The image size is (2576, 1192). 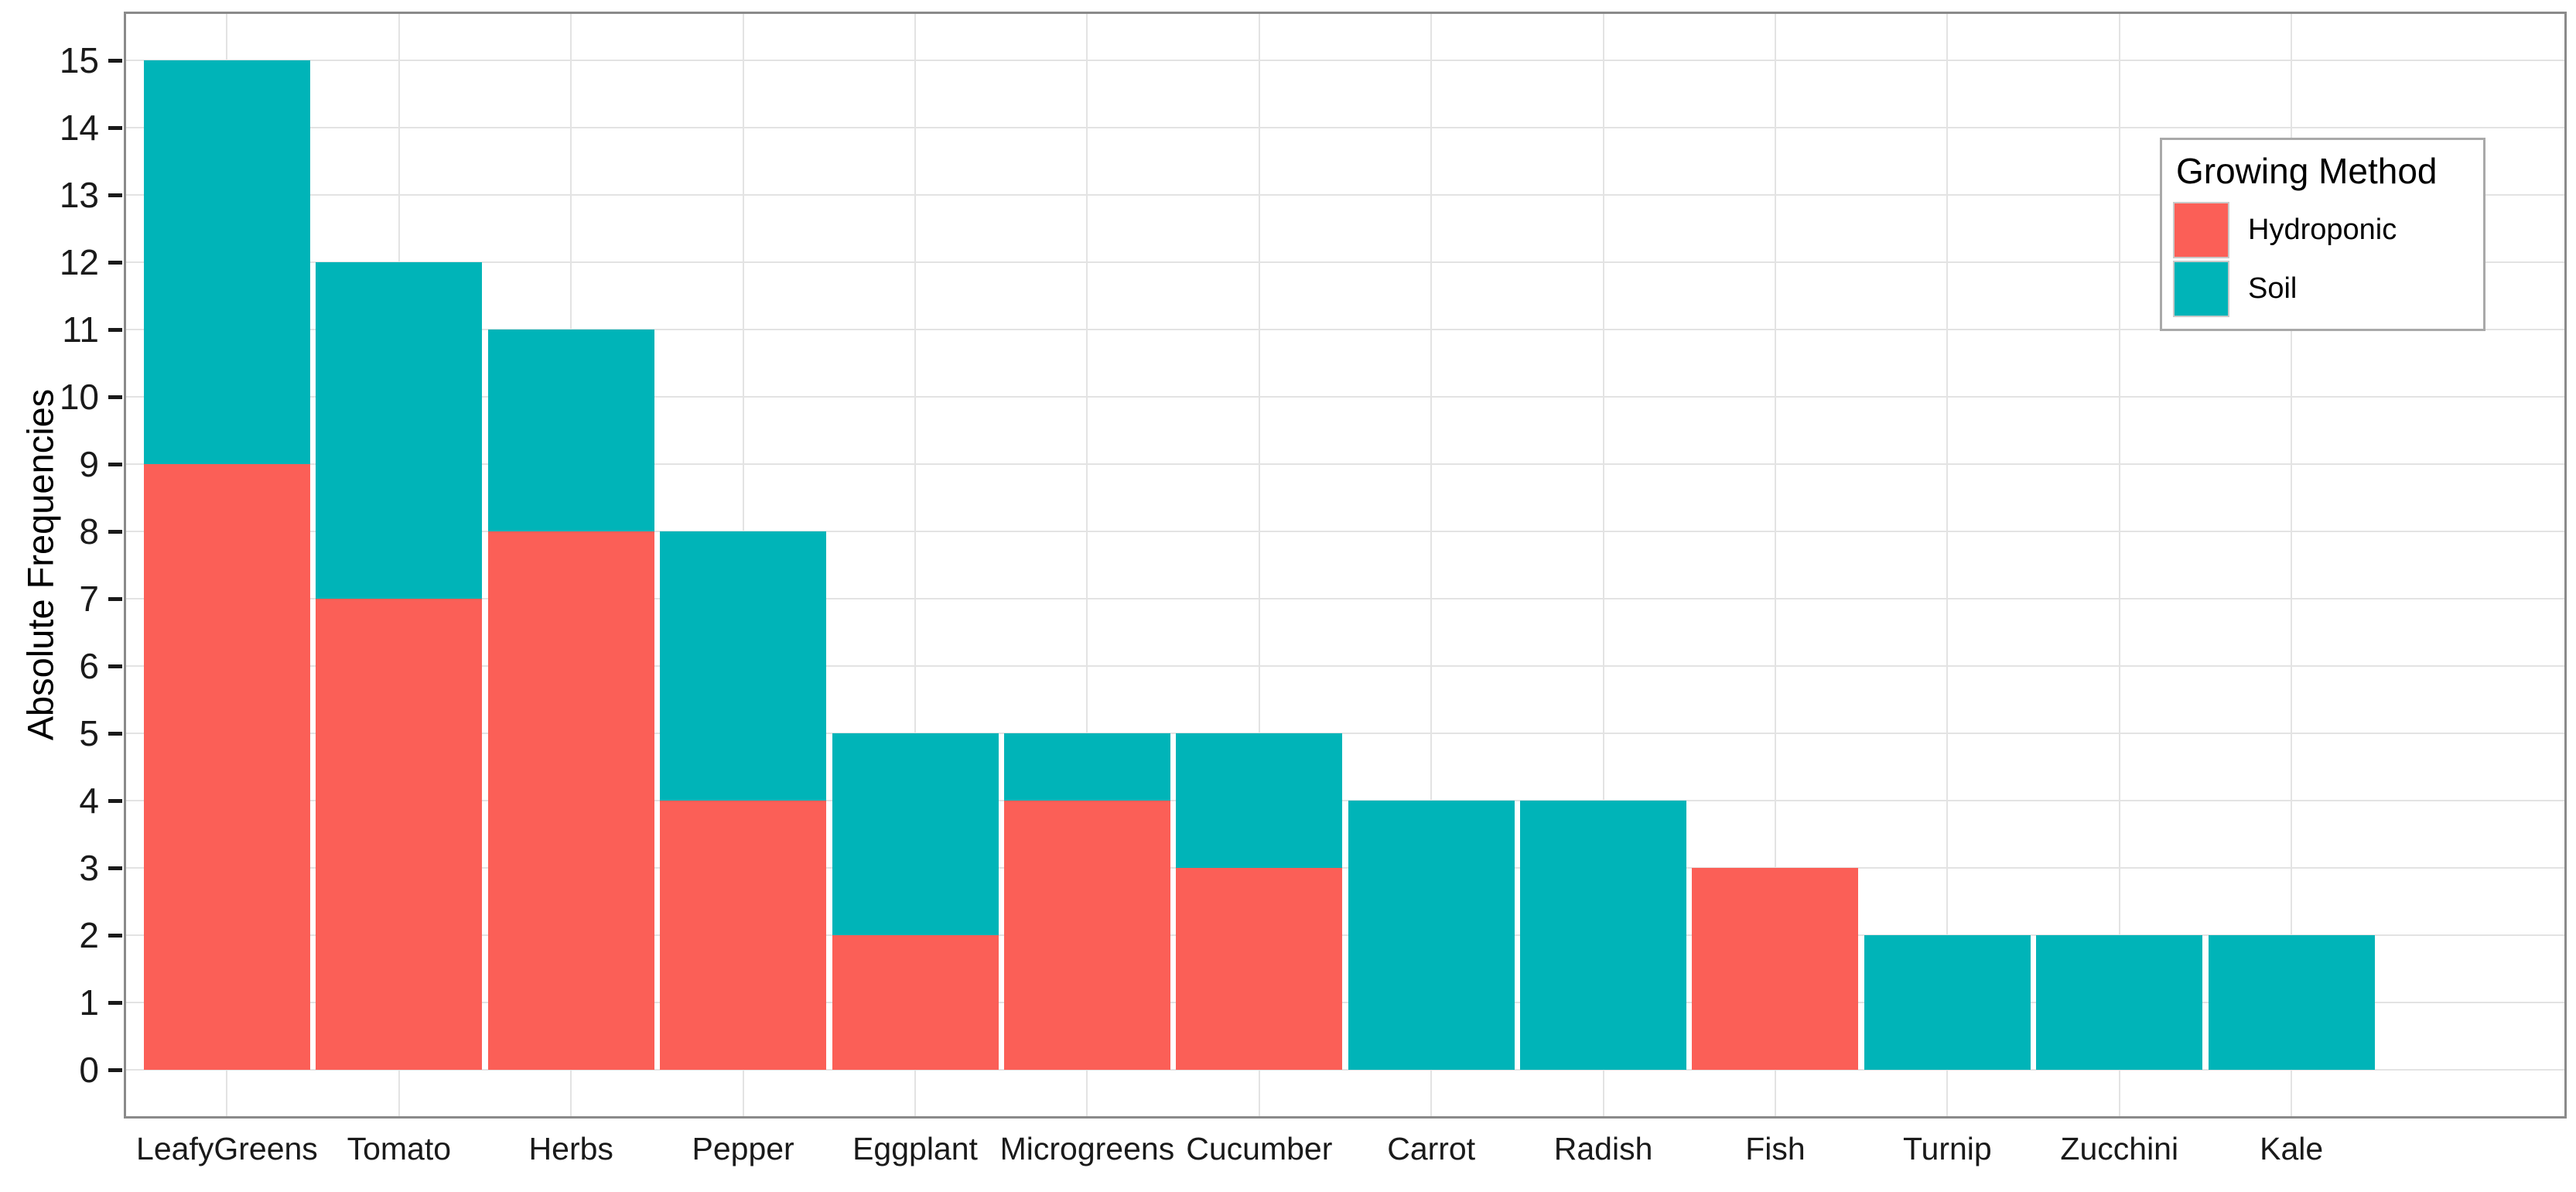 What do you see at coordinates (1259, 1149) in the screenshot?
I see `x-axis-category-label: Cucumber` at bounding box center [1259, 1149].